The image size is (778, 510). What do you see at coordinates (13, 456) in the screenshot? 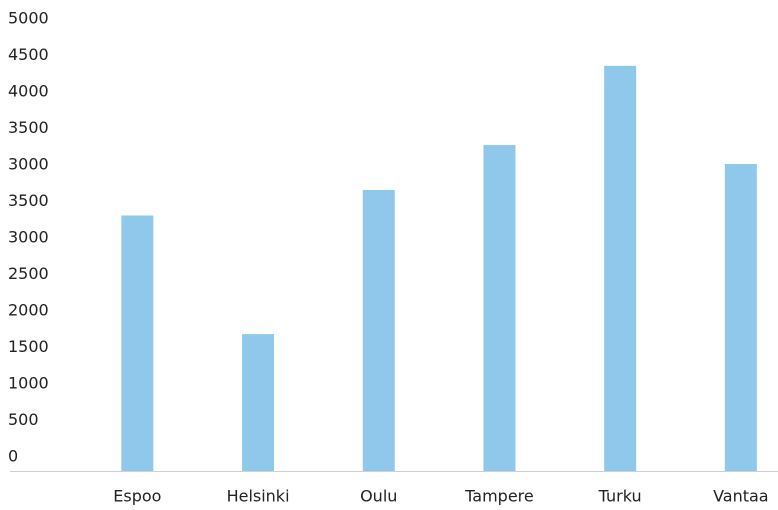
I see `y-tick-label: 0` at bounding box center [13, 456].